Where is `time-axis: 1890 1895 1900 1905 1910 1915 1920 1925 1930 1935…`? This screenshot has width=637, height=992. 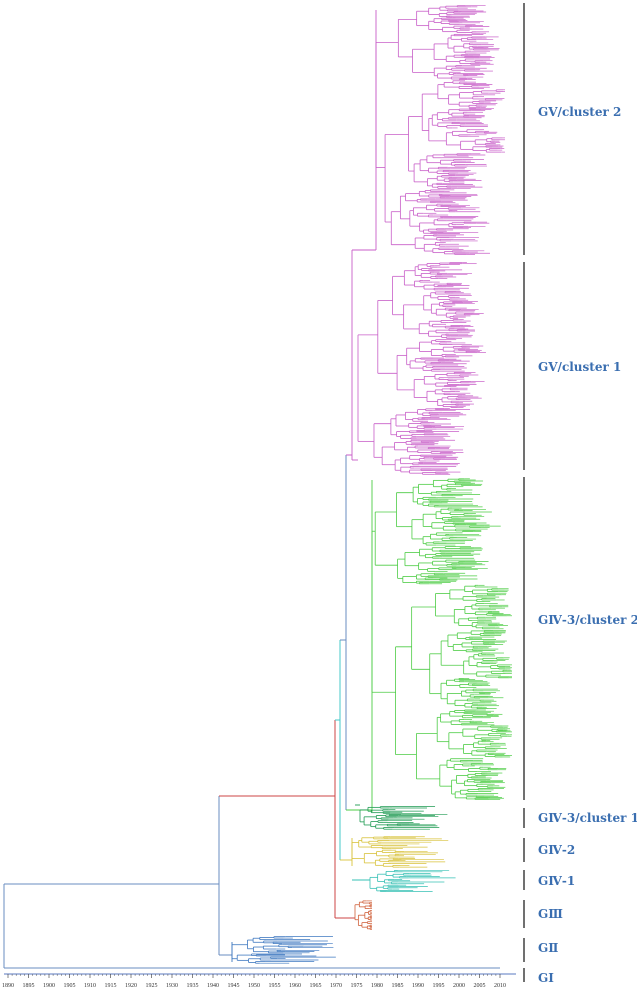
time-axis: 1890 1895 1900 1905 1910 1915 1920 1925 1930 1935… is located at coordinates (259, 981).